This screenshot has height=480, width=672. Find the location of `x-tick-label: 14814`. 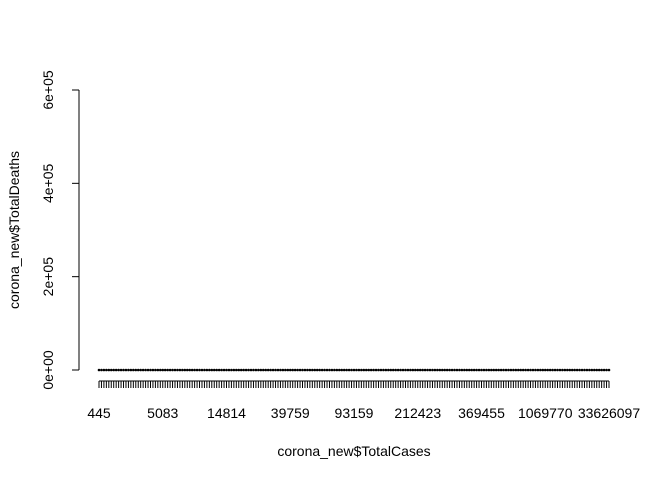

x-tick-label: 14814 is located at coordinates (226, 413).